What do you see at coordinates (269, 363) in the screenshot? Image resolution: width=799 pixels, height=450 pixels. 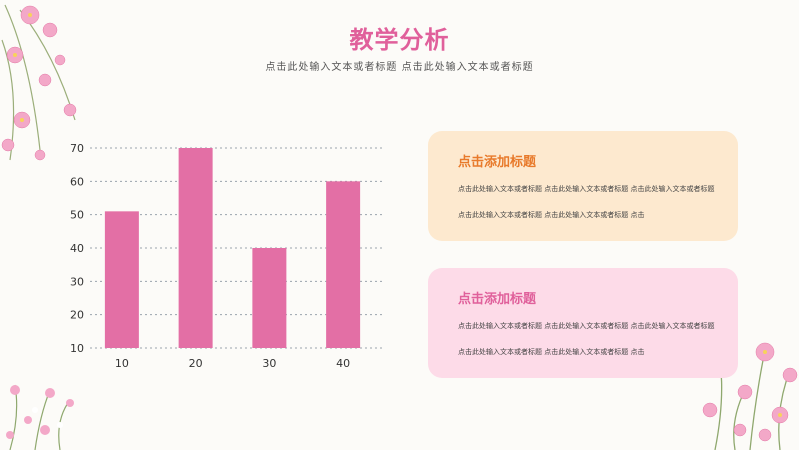 I see `x-tick-label: 30` at bounding box center [269, 363].